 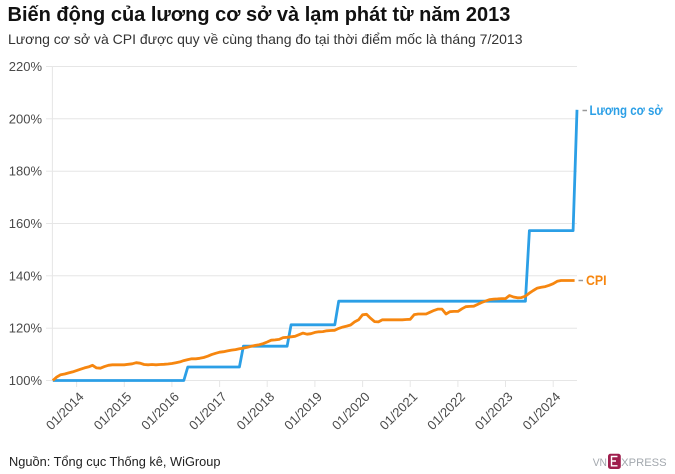 I want to click on svg-text: 220%, so click(x=26, y=66).